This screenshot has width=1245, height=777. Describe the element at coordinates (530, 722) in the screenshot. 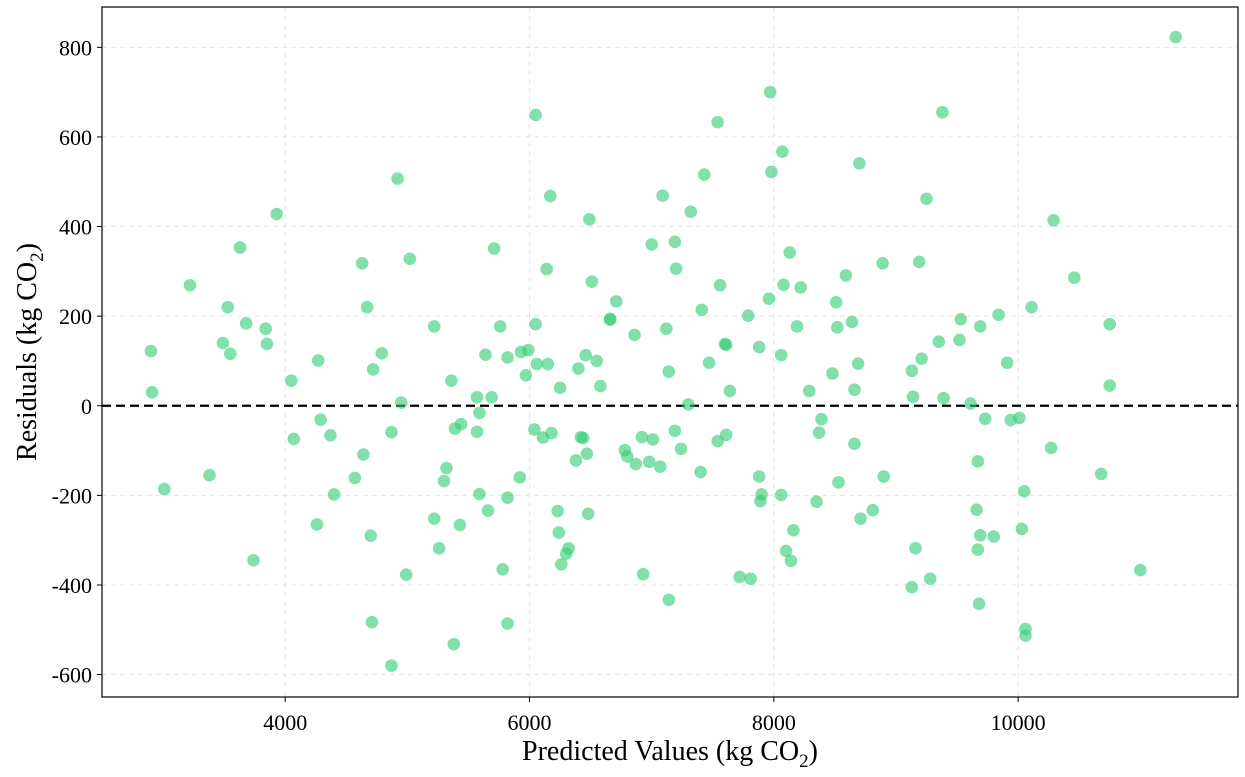

I see `x-tick-label: 6000` at that location.